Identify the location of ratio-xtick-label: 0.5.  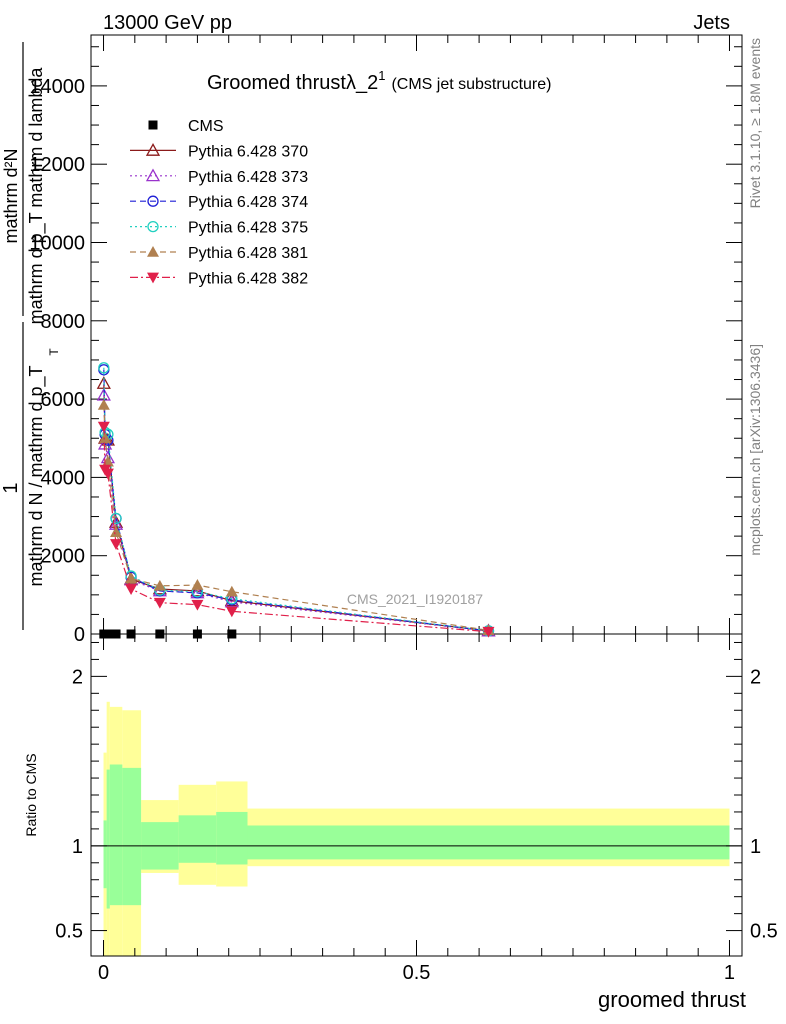
(417, 973).